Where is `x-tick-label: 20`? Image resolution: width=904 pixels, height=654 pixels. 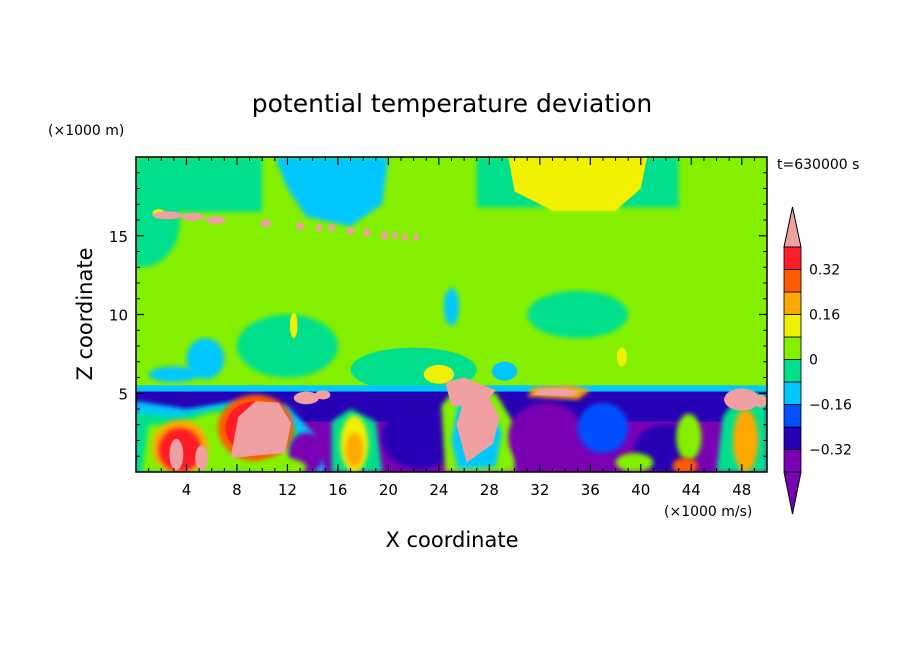
x-tick-label: 20 is located at coordinates (388, 490).